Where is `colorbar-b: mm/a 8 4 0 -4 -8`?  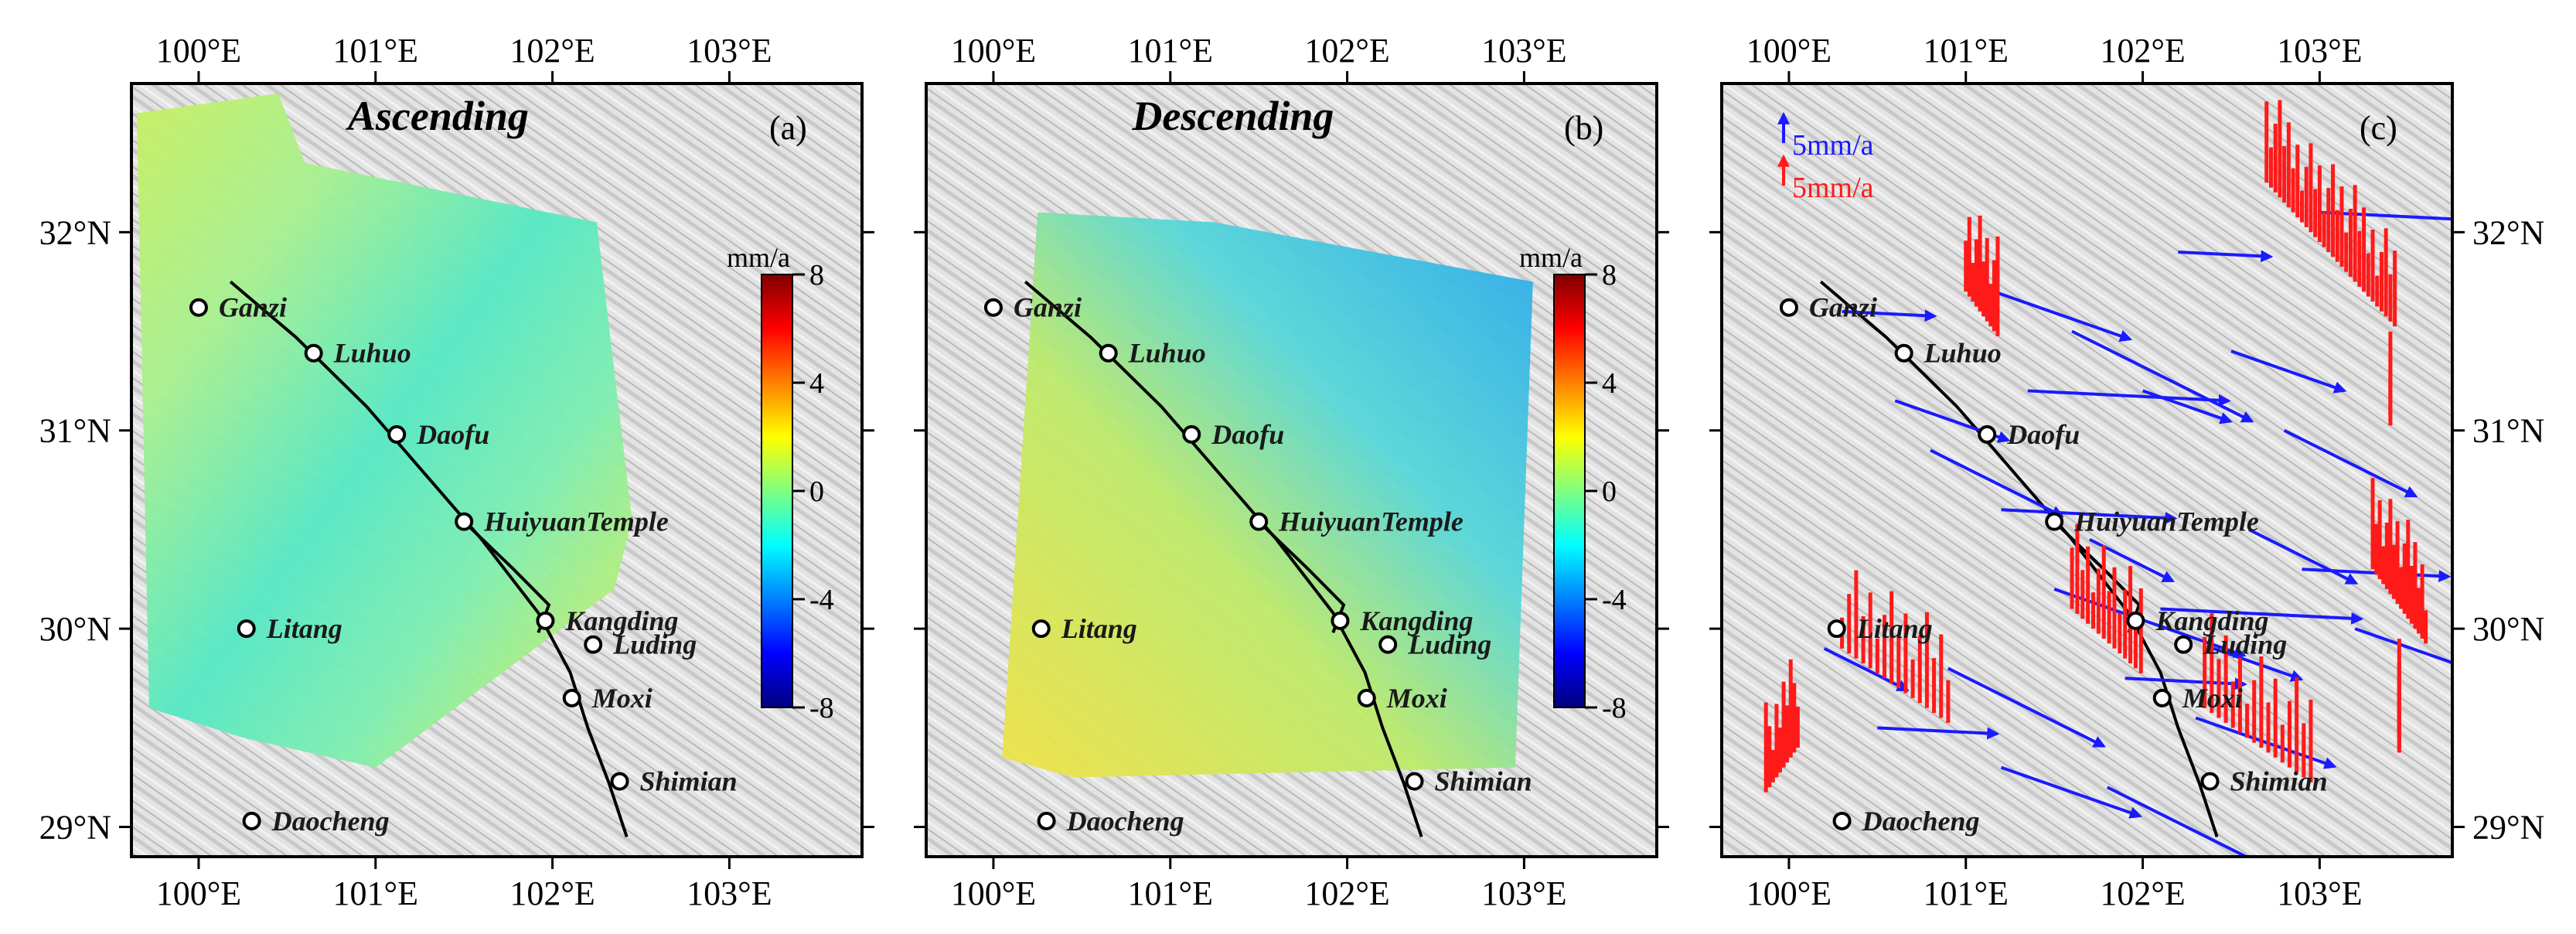 colorbar-b: mm/a 8 4 0 -4 -8 is located at coordinates (1573, 483).